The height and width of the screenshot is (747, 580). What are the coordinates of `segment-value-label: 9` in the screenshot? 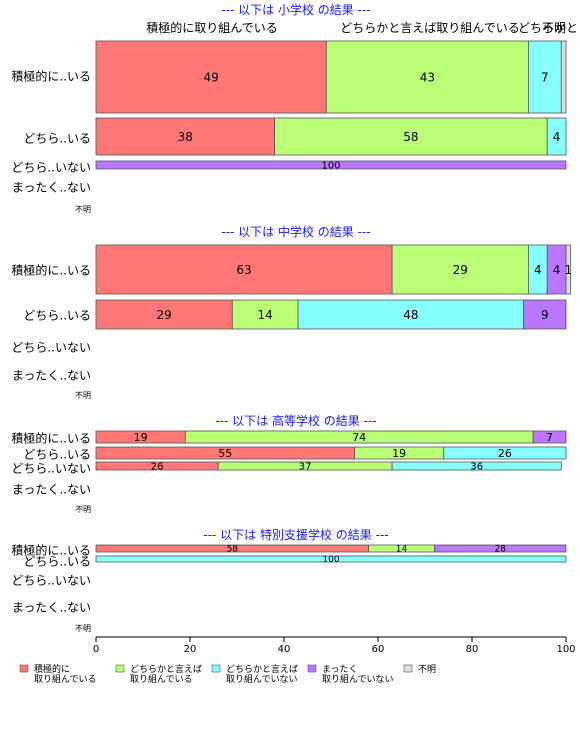 It's located at (545, 315).